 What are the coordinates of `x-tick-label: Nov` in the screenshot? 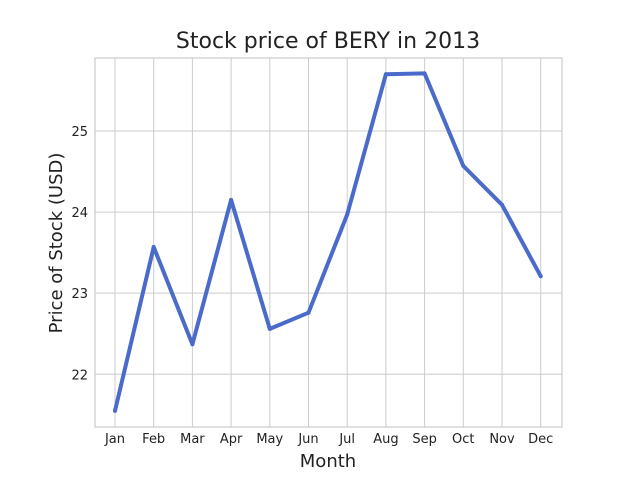 It's located at (502, 439).